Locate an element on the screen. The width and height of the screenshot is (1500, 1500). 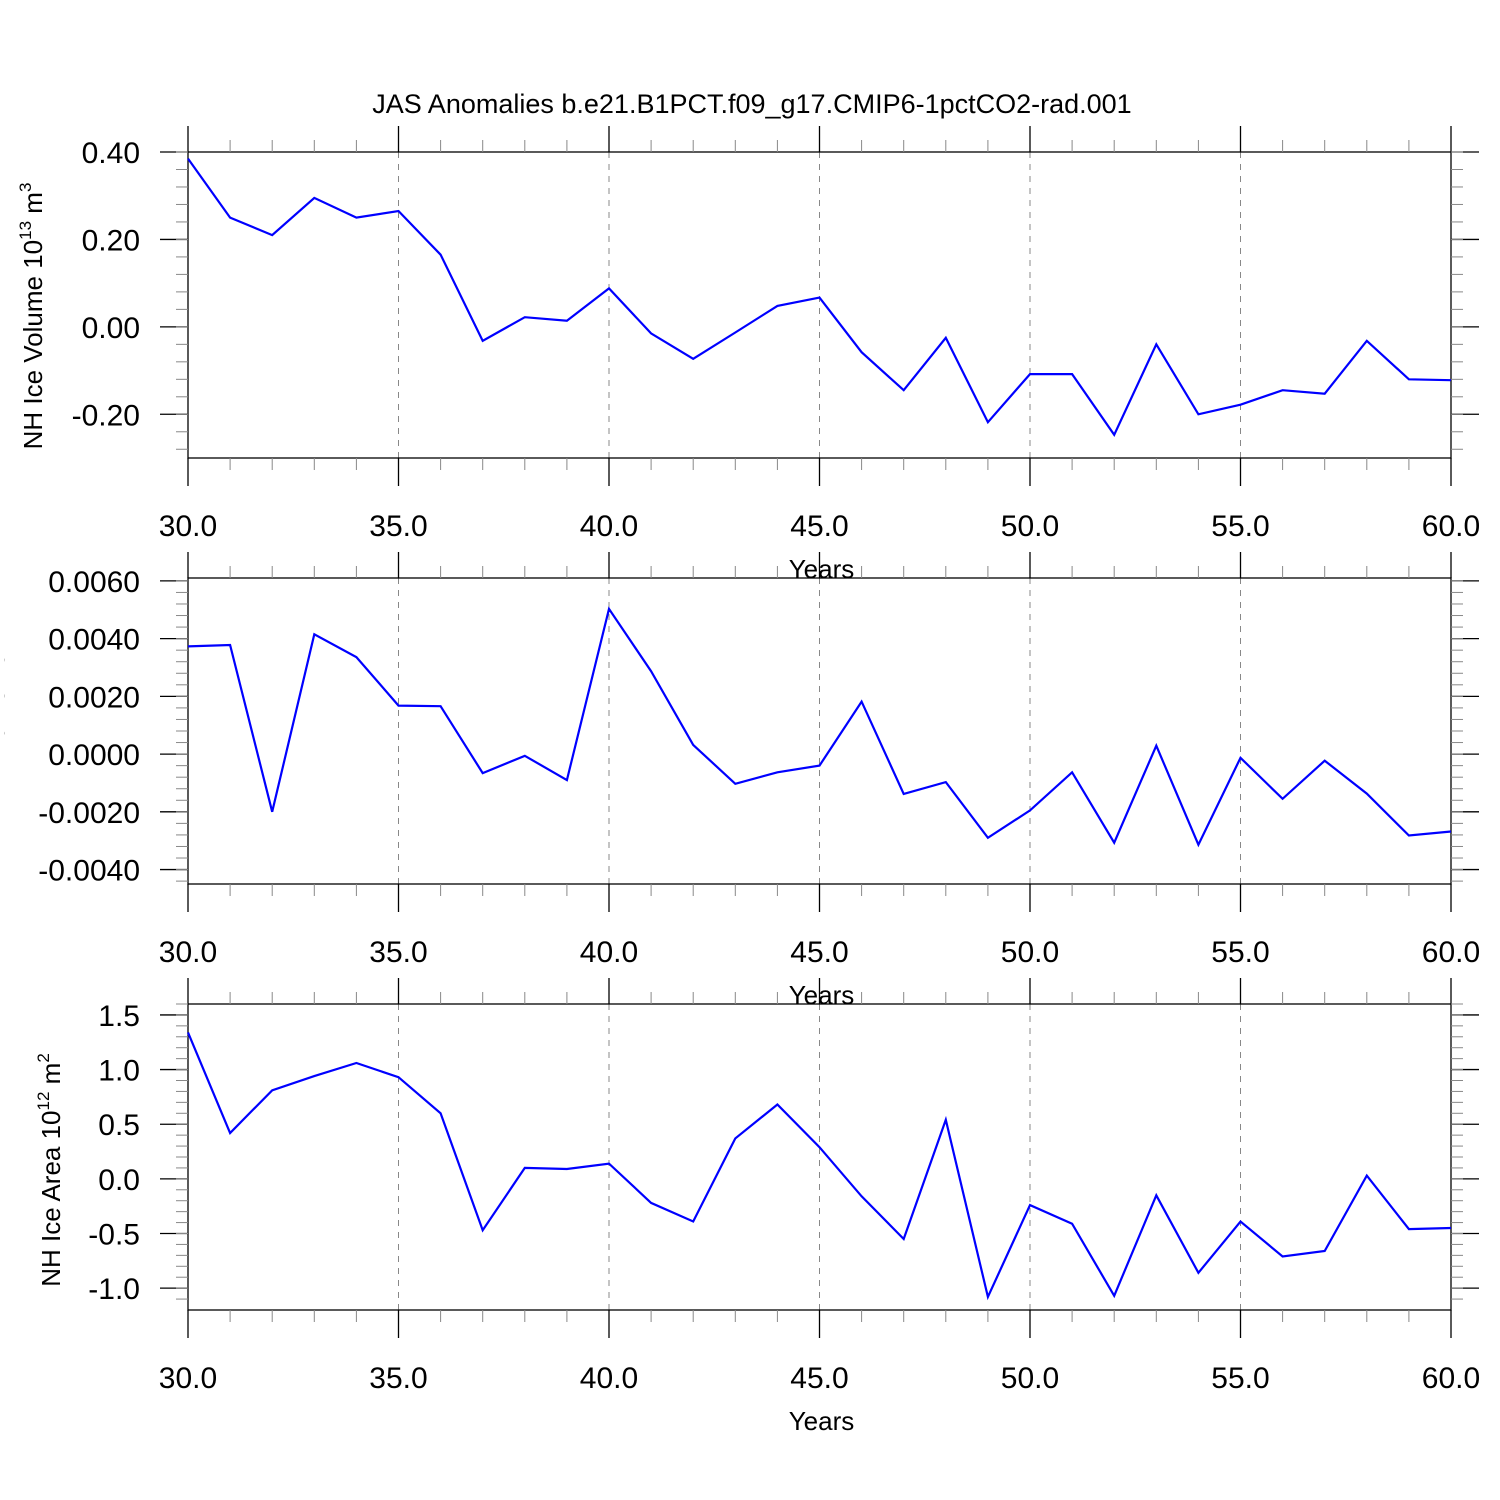
y-tick-label: 0.0040 is located at coordinates (94, 640).